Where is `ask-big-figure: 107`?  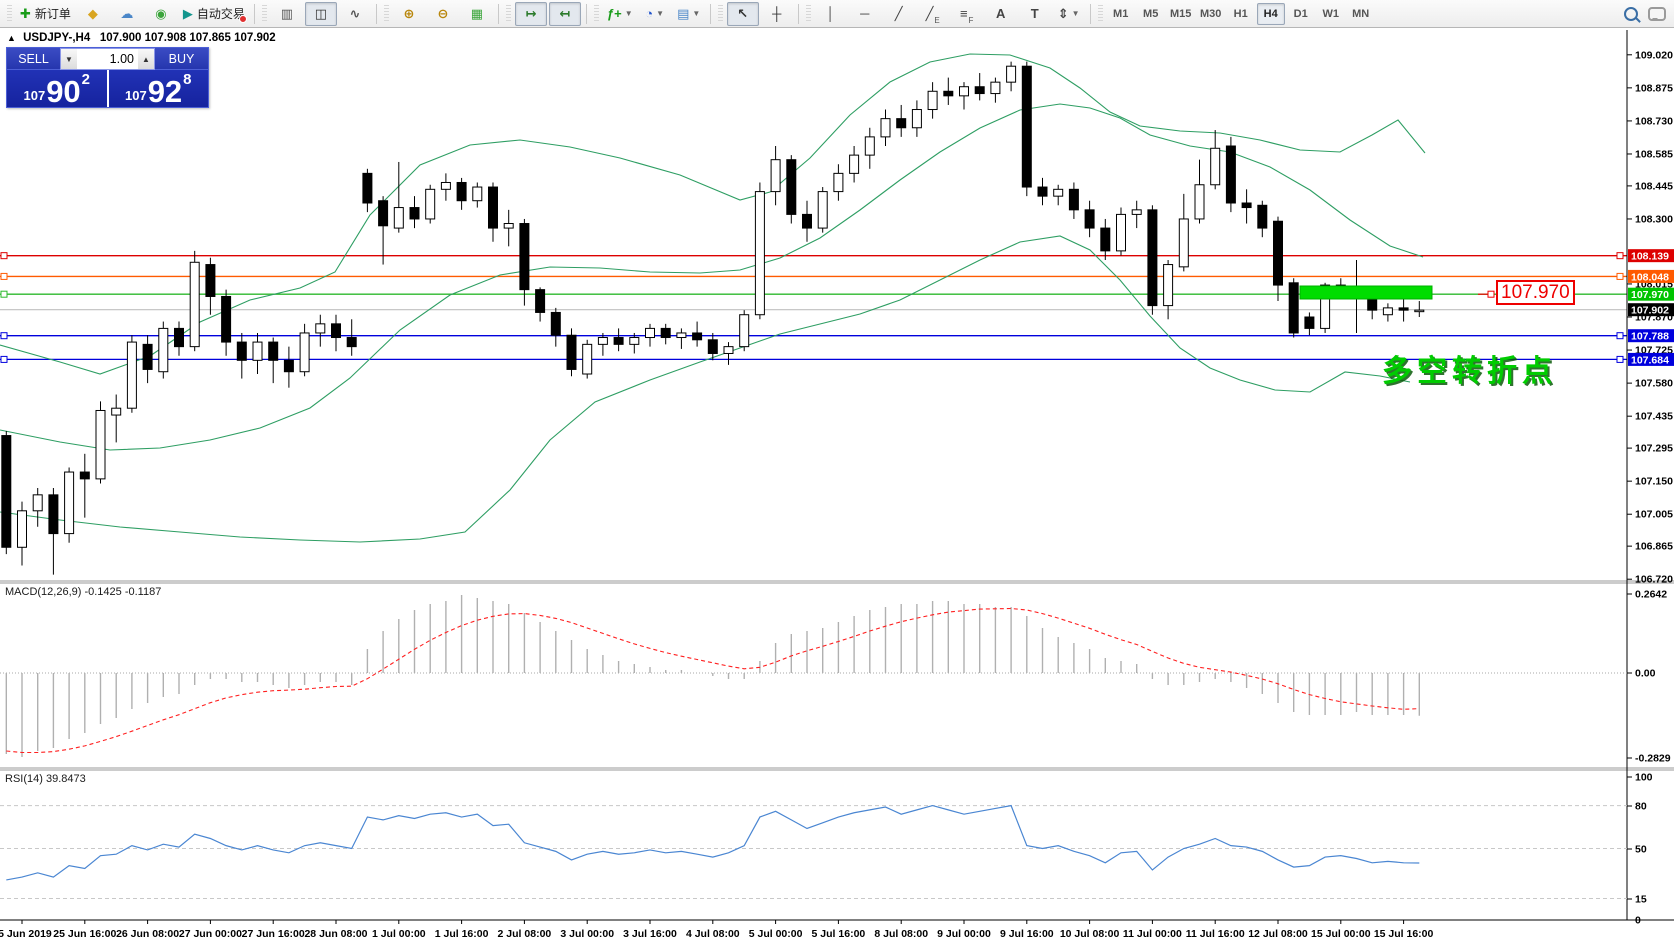
ask-big-figure: 107 is located at coordinates (135, 95).